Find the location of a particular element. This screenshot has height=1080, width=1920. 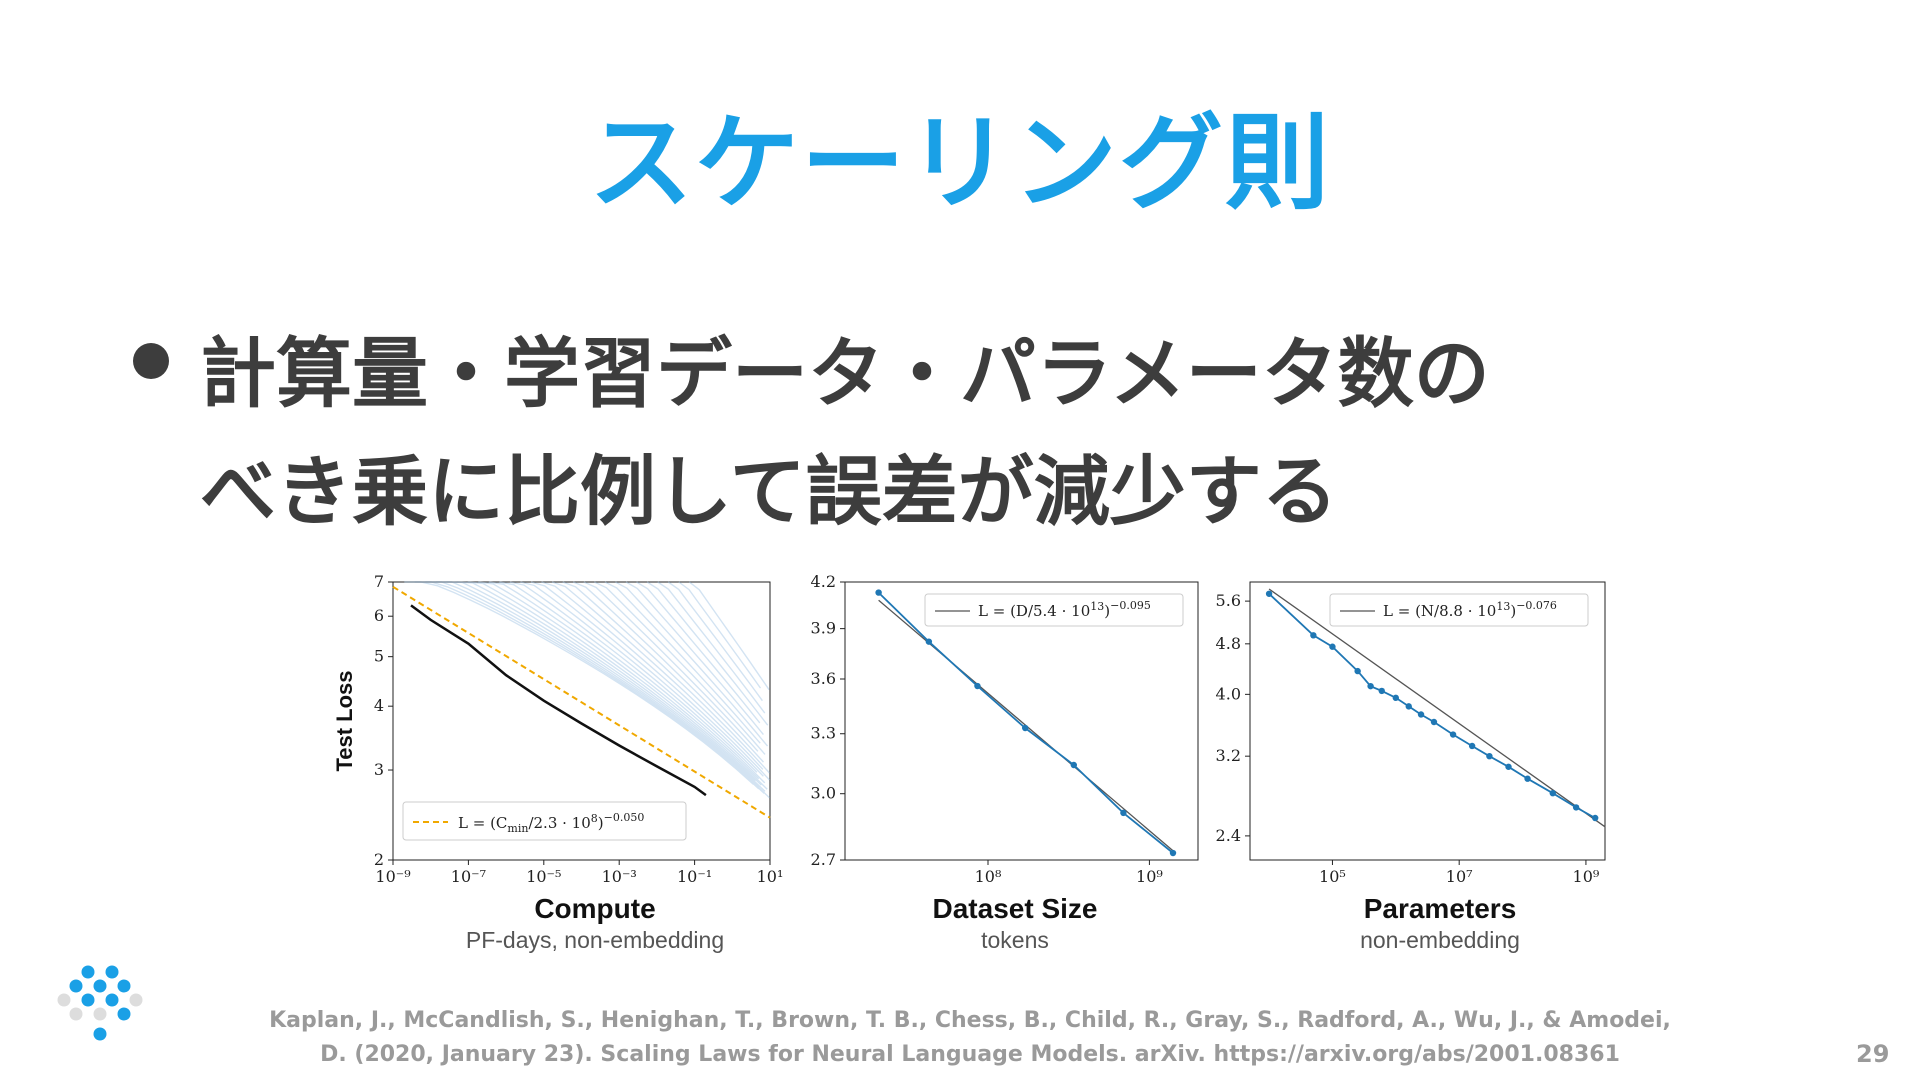

bullet-text-line2: べき乗に比例して誤差が減少する is located at coordinates (769, 491).